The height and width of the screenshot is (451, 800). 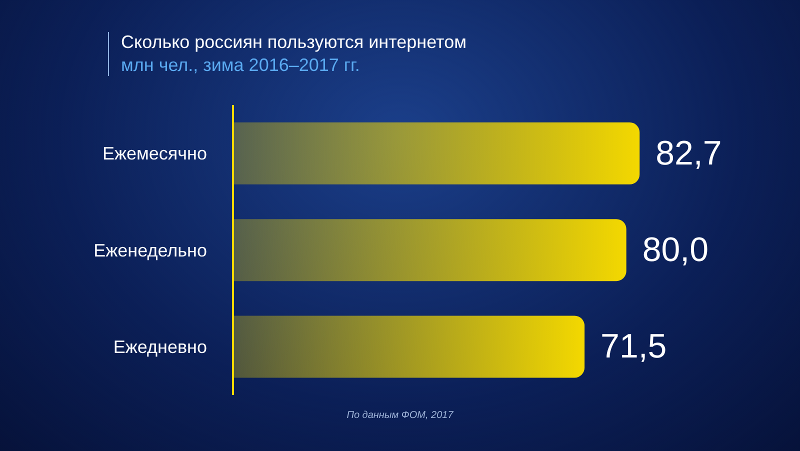 What do you see at coordinates (293, 42) in the screenshot?
I see `chart-title: Сколько россиян пользуются интернетом` at bounding box center [293, 42].